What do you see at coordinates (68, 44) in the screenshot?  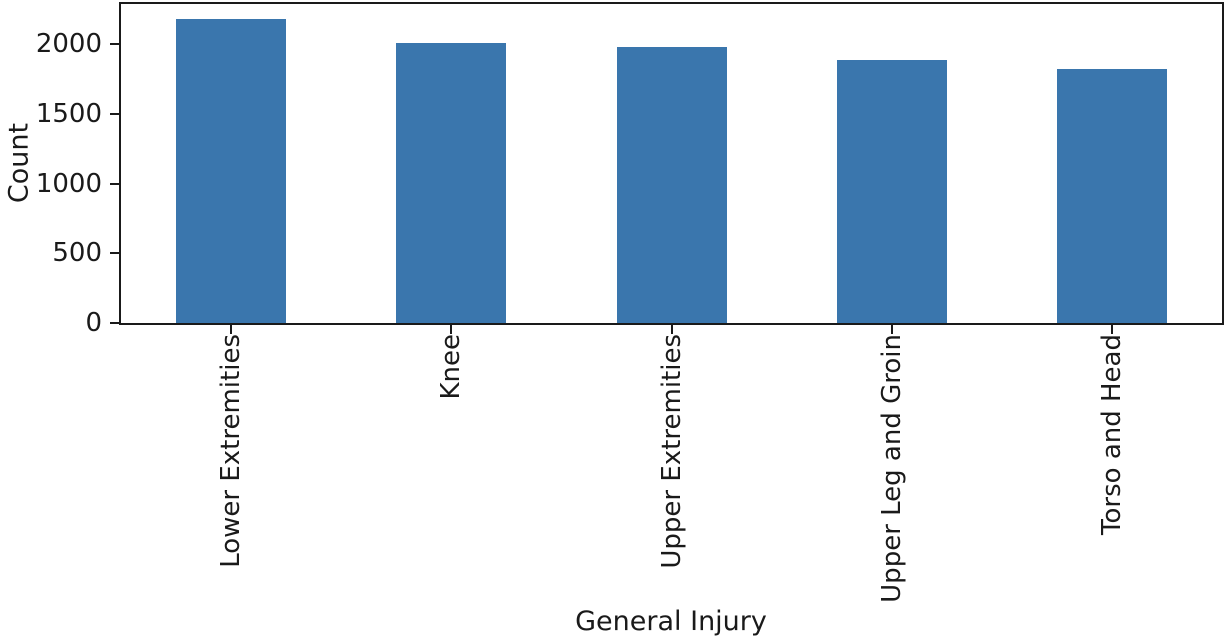 I see `y-tick-label: 2000` at bounding box center [68, 44].